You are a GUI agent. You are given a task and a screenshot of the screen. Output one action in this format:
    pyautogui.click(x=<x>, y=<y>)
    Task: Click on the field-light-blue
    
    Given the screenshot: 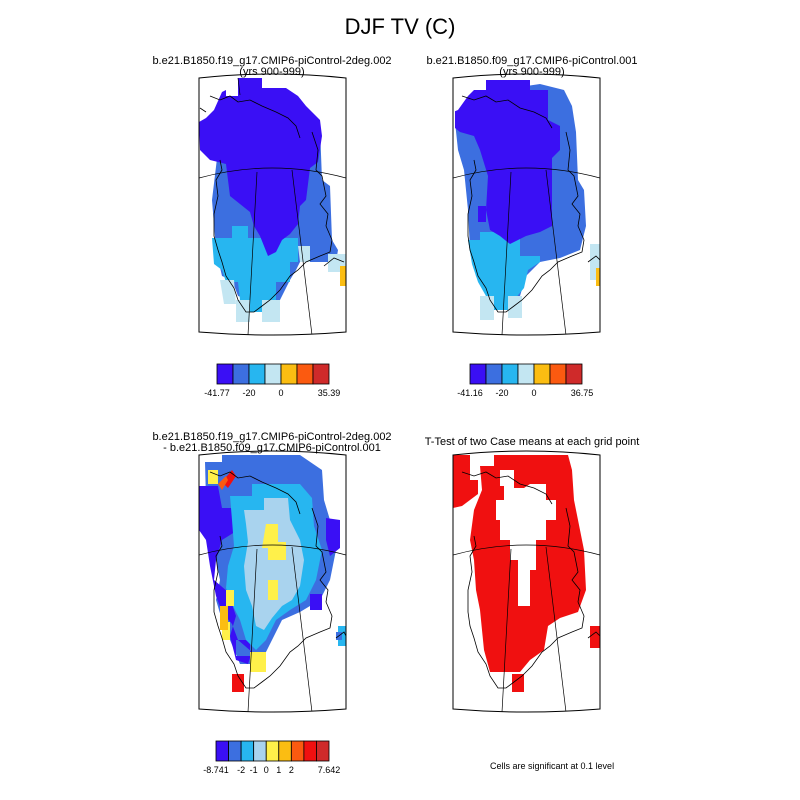 What is the action you would take?
    pyautogui.click(x=504, y=271)
    